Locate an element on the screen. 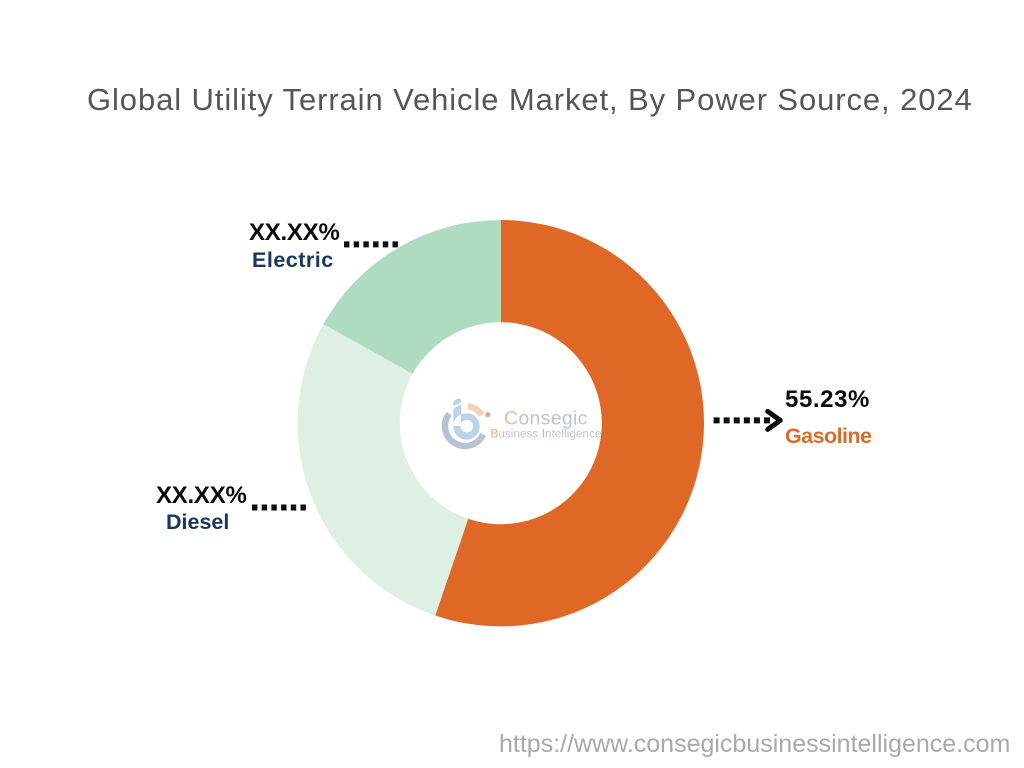 The width and height of the screenshot is (1024, 768). svg-text: Consegic is located at coordinates (546, 419).